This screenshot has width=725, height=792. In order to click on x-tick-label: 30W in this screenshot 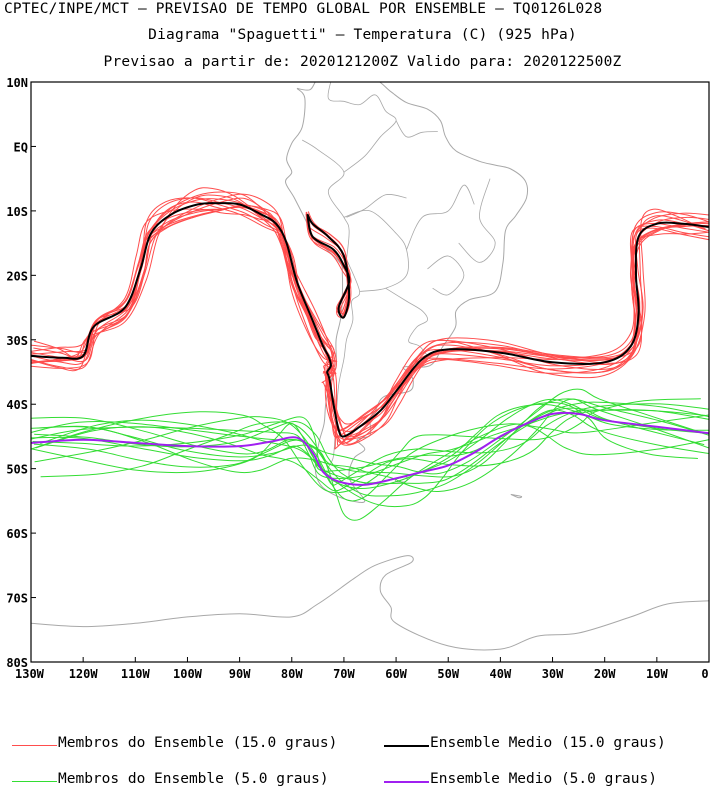, I will do `click(553, 674)`.